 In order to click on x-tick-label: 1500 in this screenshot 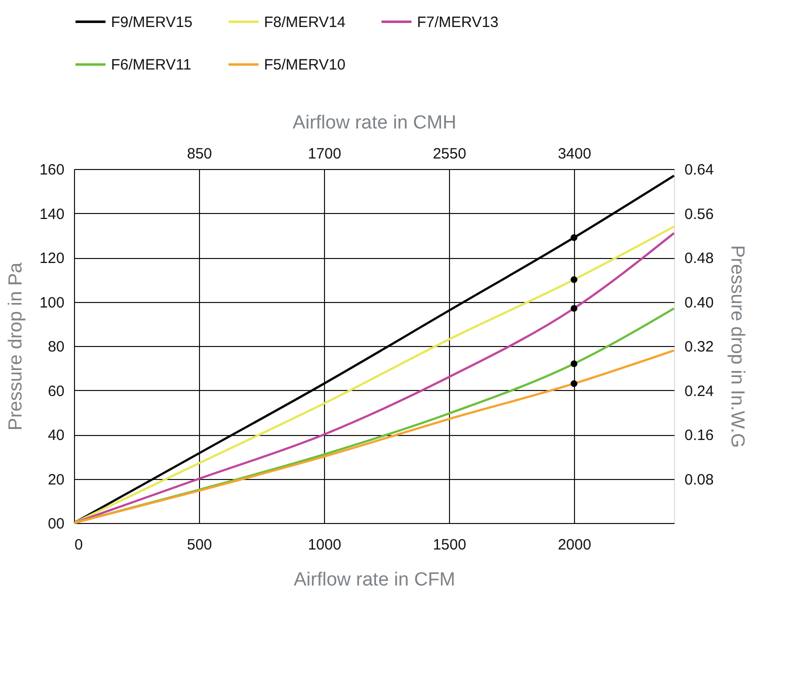, I will do `click(449, 545)`.